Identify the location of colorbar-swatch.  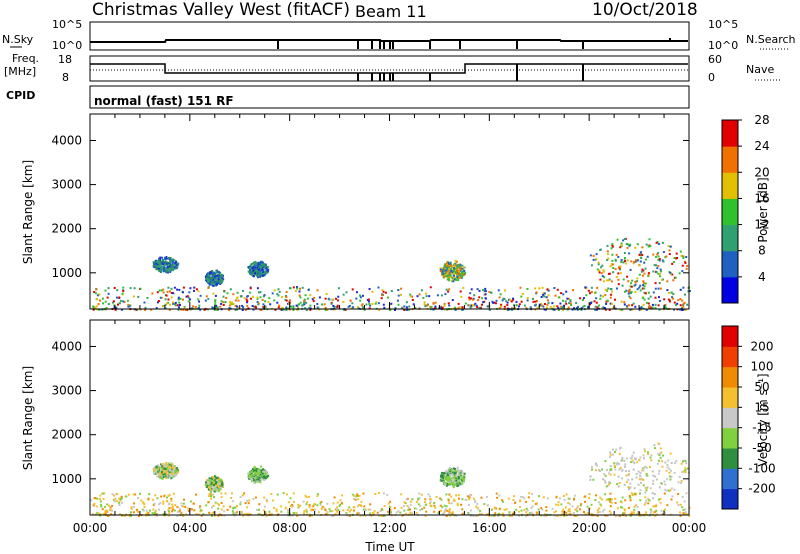
(730, 438).